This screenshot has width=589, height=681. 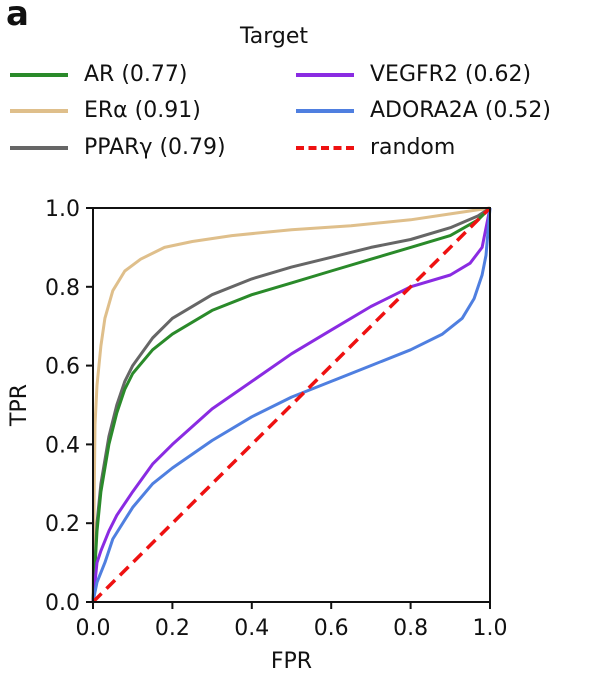 I want to click on y-tick-label: 0.0, so click(x=62, y=603).